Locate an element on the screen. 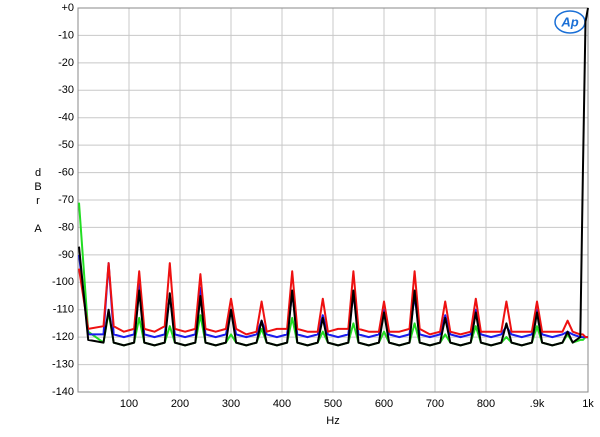 This screenshot has width=600, height=437. x-tick-label: 500 is located at coordinates (333, 404).